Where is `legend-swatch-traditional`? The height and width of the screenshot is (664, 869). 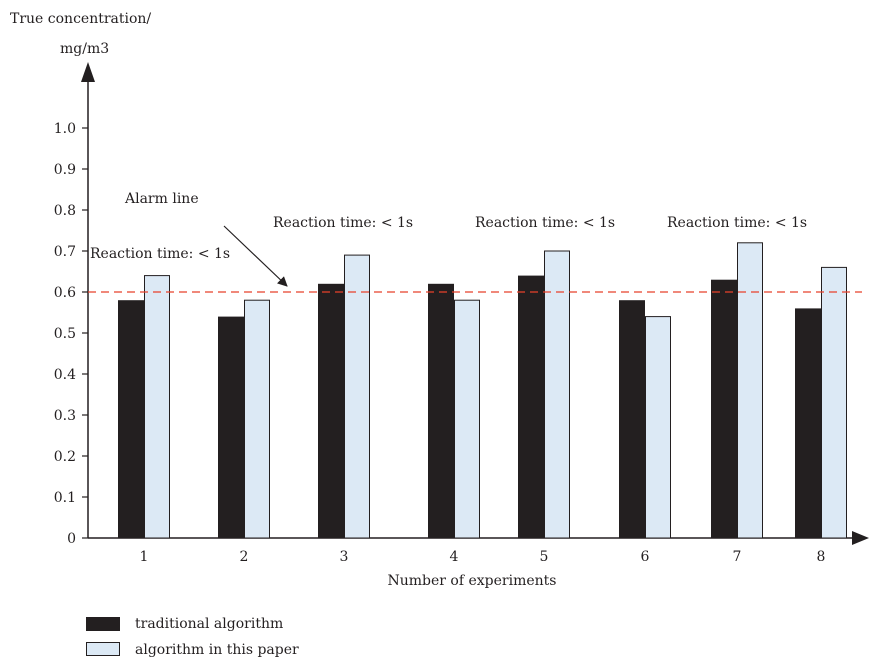 legend-swatch-traditional is located at coordinates (103, 624).